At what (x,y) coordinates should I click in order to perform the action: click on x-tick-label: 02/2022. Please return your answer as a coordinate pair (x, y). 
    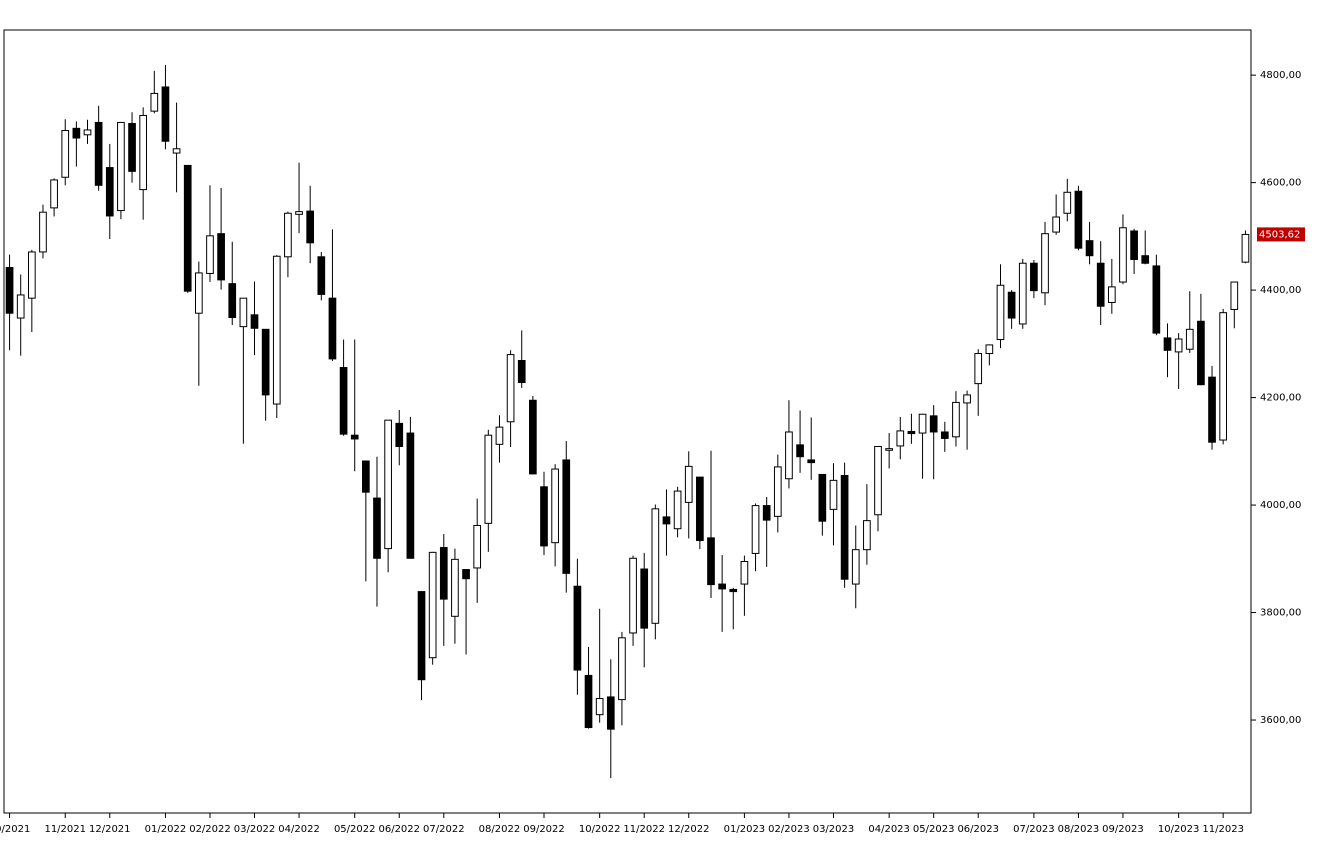
    Looking at the image, I should click on (210, 829).